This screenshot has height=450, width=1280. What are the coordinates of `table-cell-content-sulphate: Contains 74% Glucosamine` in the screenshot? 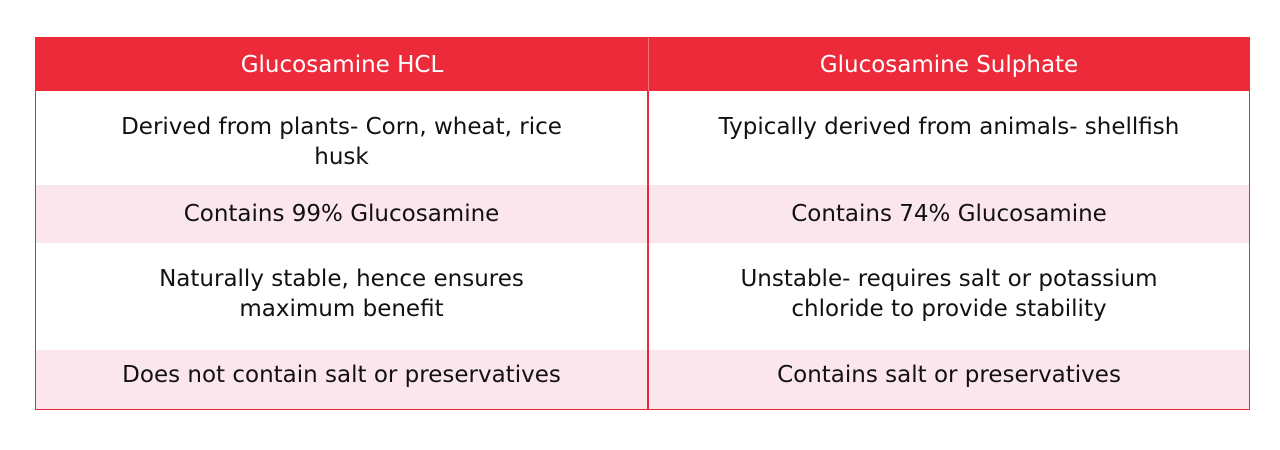 It's located at (949, 214).